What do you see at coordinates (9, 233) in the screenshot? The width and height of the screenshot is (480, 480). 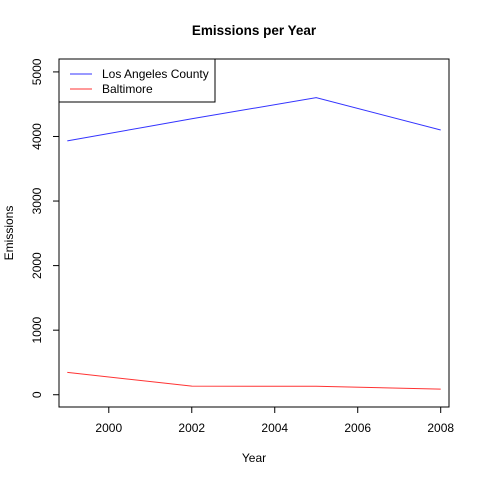 I see `y-axis-label: Emissions` at bounding box center [9, 233].